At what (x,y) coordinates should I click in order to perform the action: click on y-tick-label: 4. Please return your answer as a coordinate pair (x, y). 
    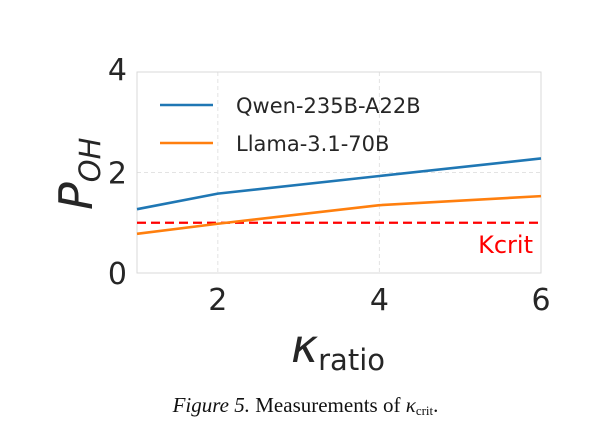
    Looking at the image, I should click on (117, 70).